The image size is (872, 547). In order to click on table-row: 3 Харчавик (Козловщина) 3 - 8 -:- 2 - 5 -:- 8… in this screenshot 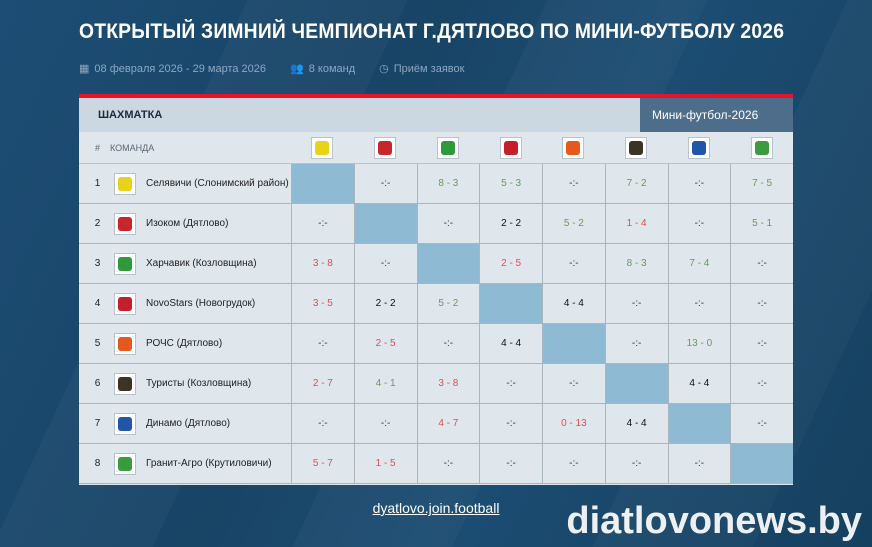, I will do `click(436, 264)`.